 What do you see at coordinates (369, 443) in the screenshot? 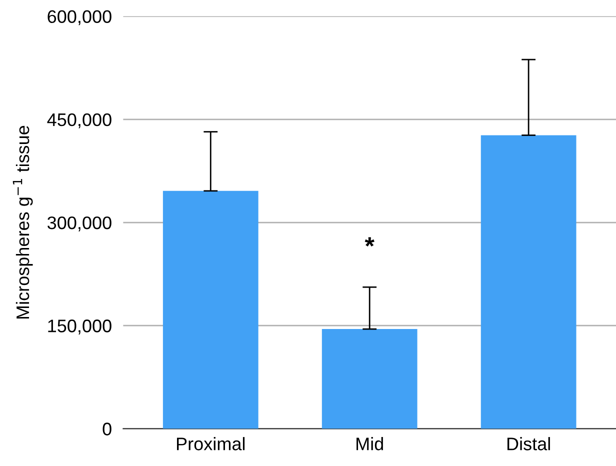
I see `x-tick-label: Mid` at bounding box center [369, 443].